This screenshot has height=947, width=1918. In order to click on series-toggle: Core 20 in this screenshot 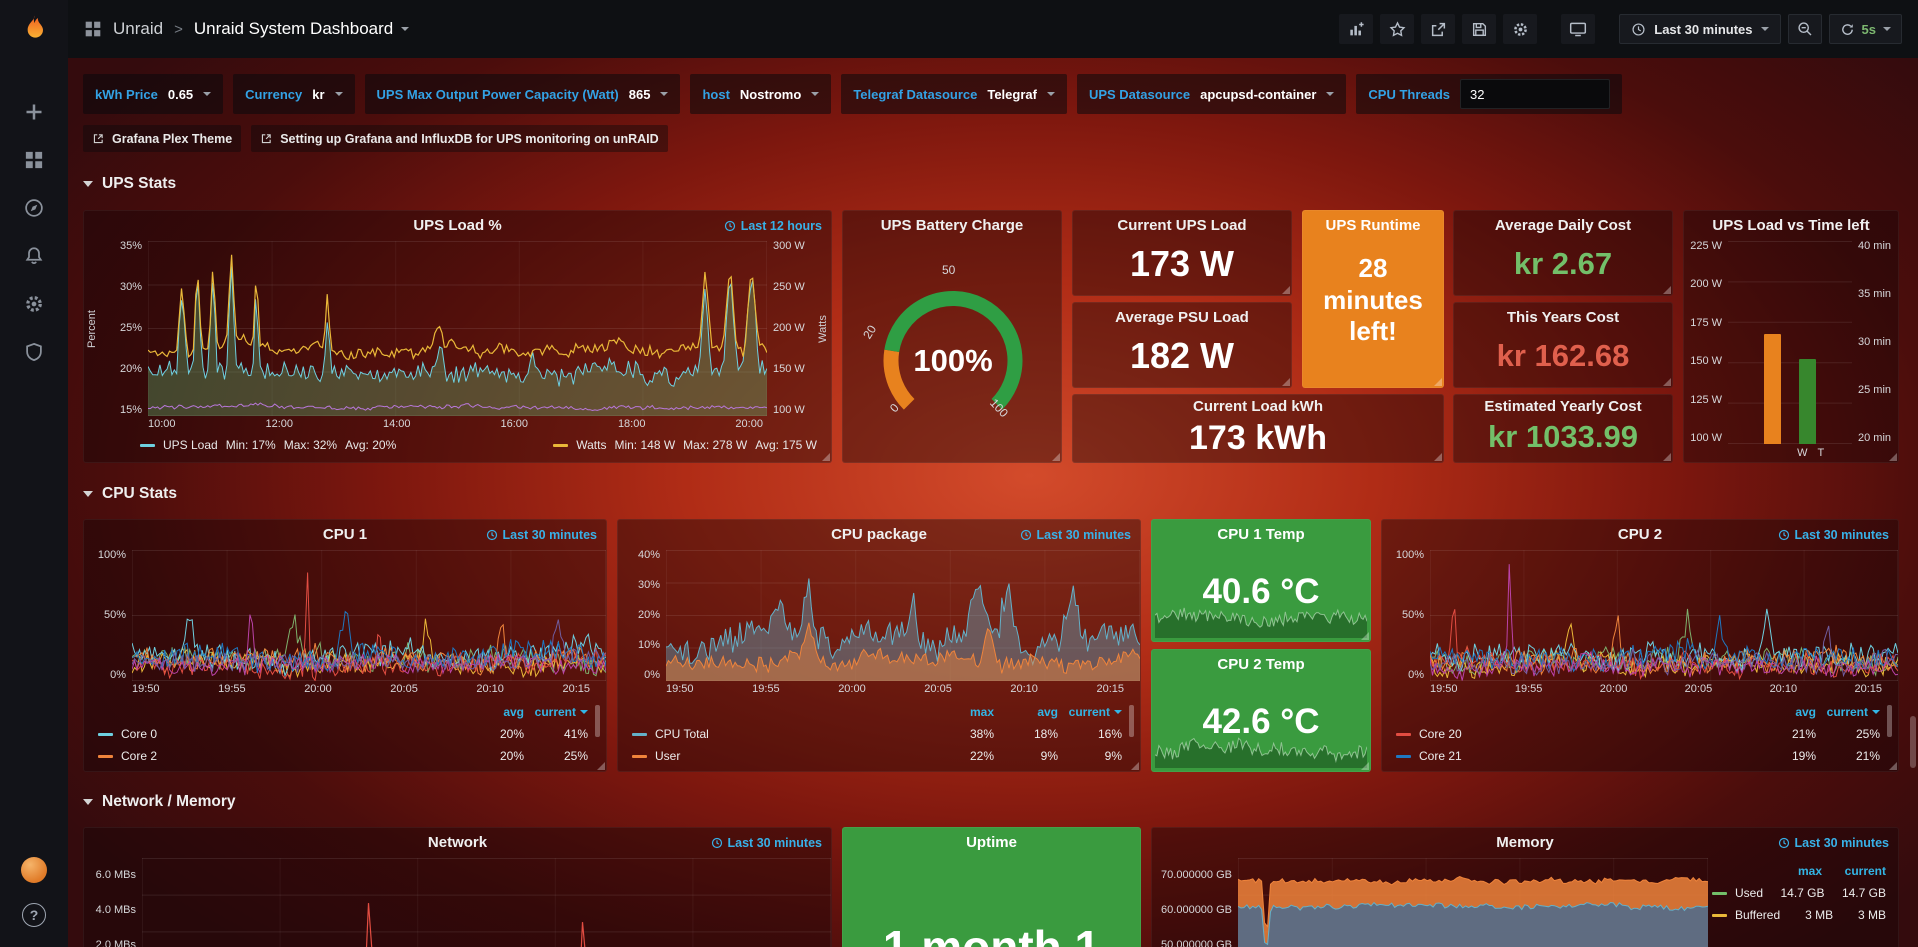, I will do `click(1574, 734)`.